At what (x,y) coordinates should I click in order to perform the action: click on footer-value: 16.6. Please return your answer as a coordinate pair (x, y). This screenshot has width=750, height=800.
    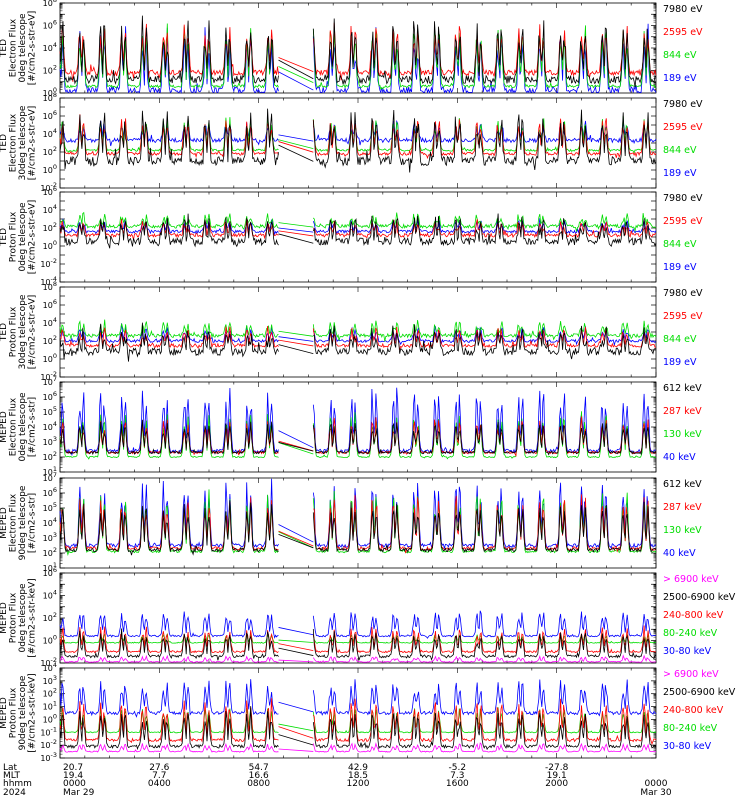
    Looking at the image, I should click on (259, 776).